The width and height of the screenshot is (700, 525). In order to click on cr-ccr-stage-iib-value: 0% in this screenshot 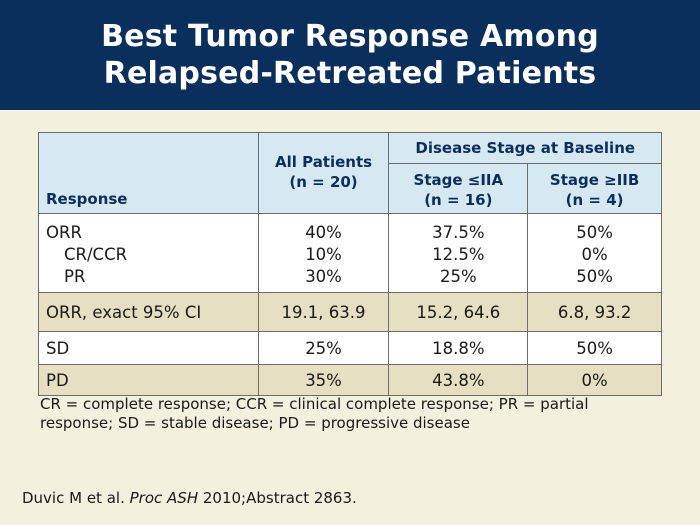, I will do `click(594, 254)`.